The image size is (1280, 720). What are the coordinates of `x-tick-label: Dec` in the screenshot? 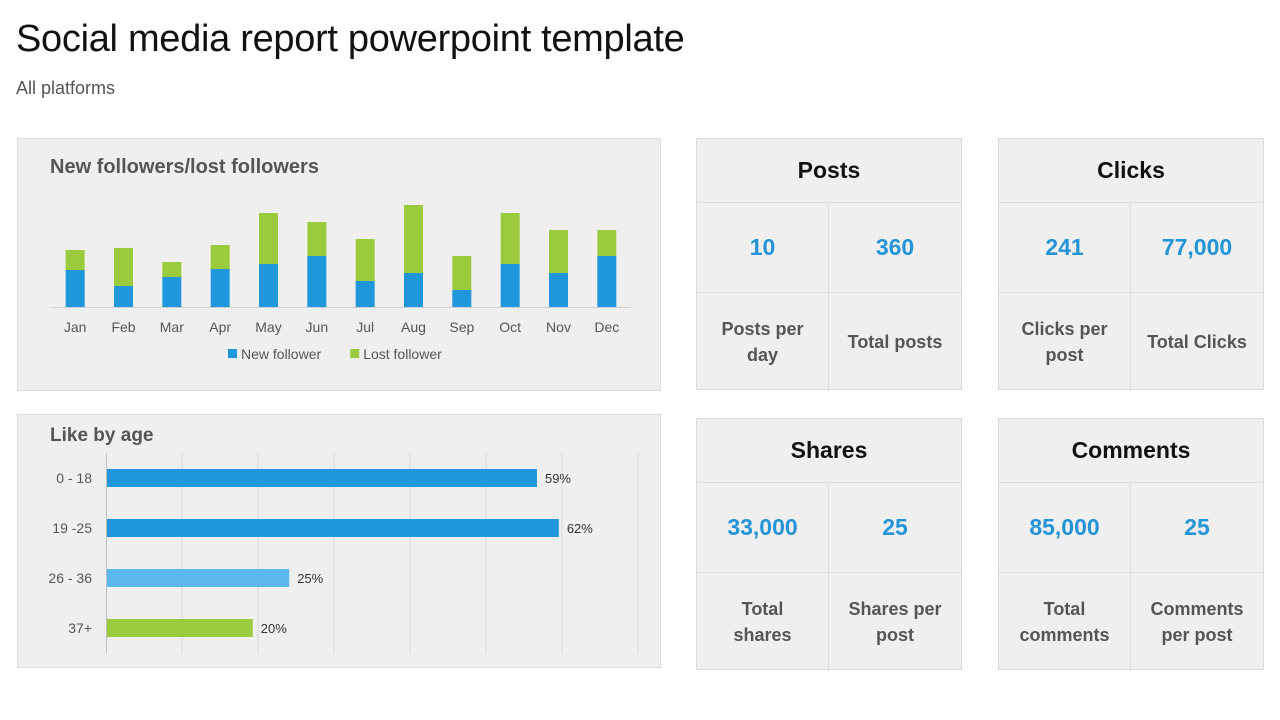 It's located at (606, 327).